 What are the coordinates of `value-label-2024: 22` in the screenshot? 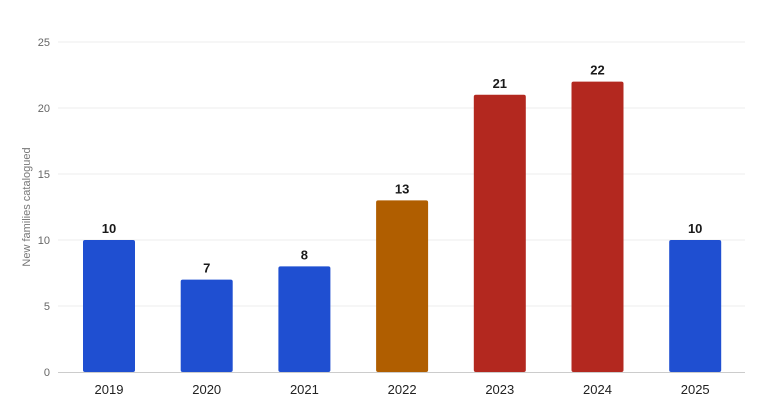 It's located at (597, 70).